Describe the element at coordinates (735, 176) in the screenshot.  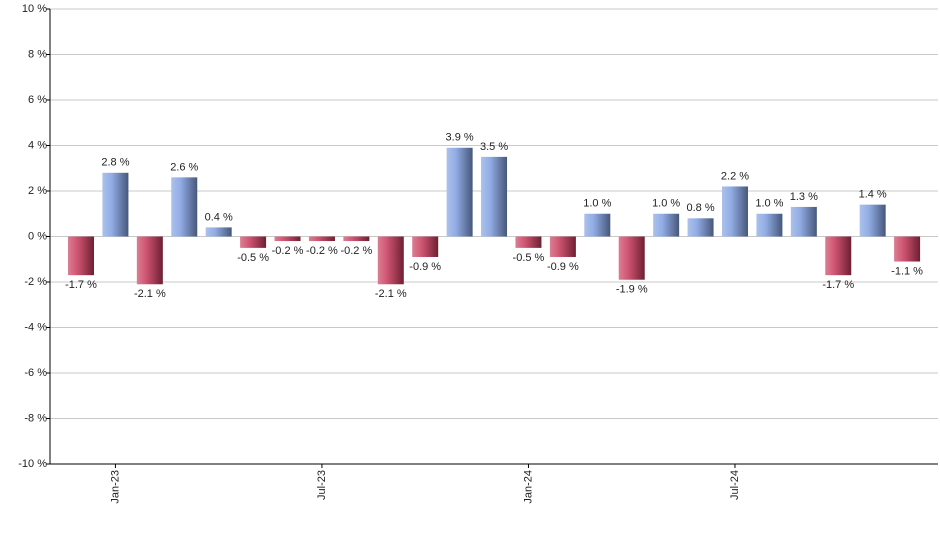
I see `value-label: 2.2 %` at that location.